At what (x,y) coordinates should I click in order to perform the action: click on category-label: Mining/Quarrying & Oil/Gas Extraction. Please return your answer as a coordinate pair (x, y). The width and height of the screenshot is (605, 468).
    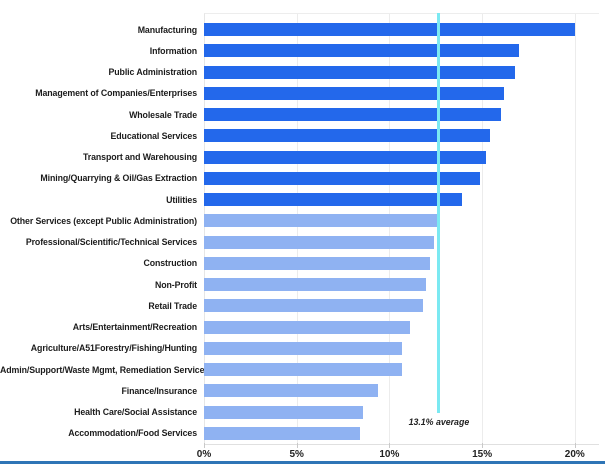
    Looking at the image, I should click on (118, 178).